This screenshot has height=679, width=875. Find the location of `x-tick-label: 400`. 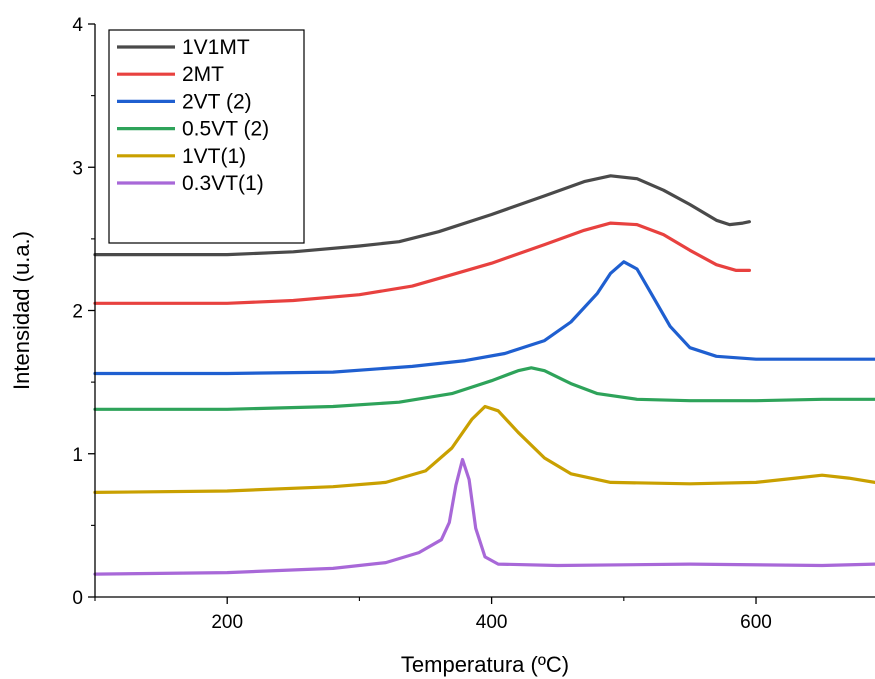

x-tick-label: 400 is located at coordinates (492, 622).